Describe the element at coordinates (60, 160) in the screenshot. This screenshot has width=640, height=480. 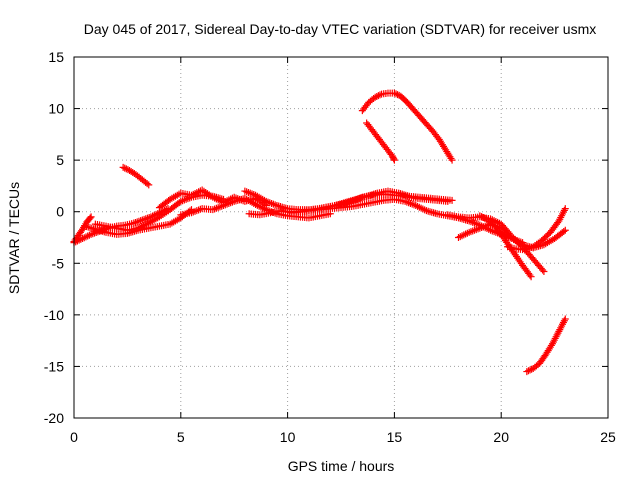
I see `y-tick-label: 5` at that location.